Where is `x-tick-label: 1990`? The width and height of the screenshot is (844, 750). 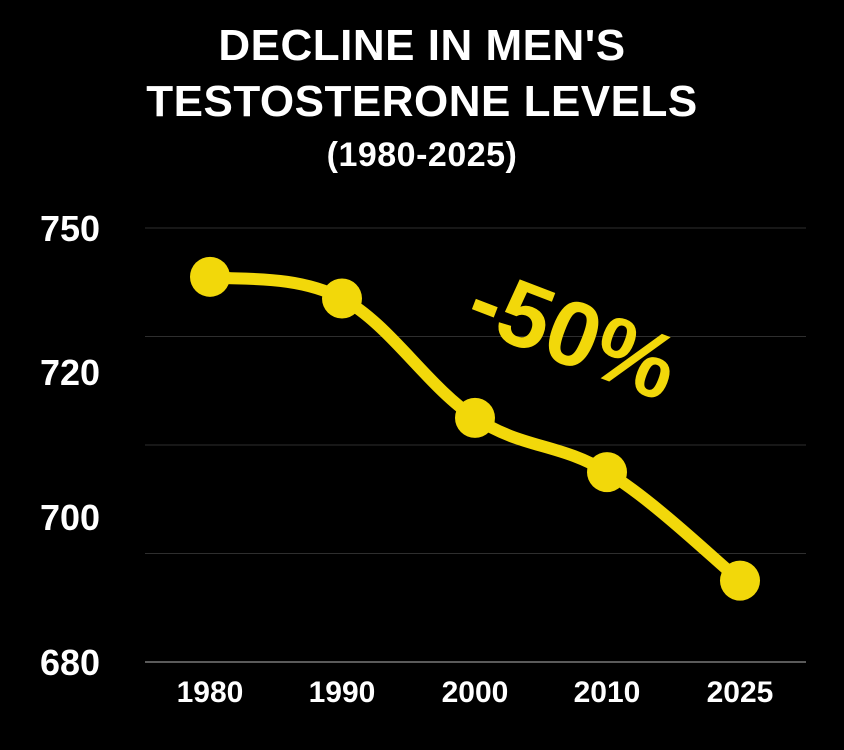 x-tick-label: 1990 is located at coordinates (342, 692).